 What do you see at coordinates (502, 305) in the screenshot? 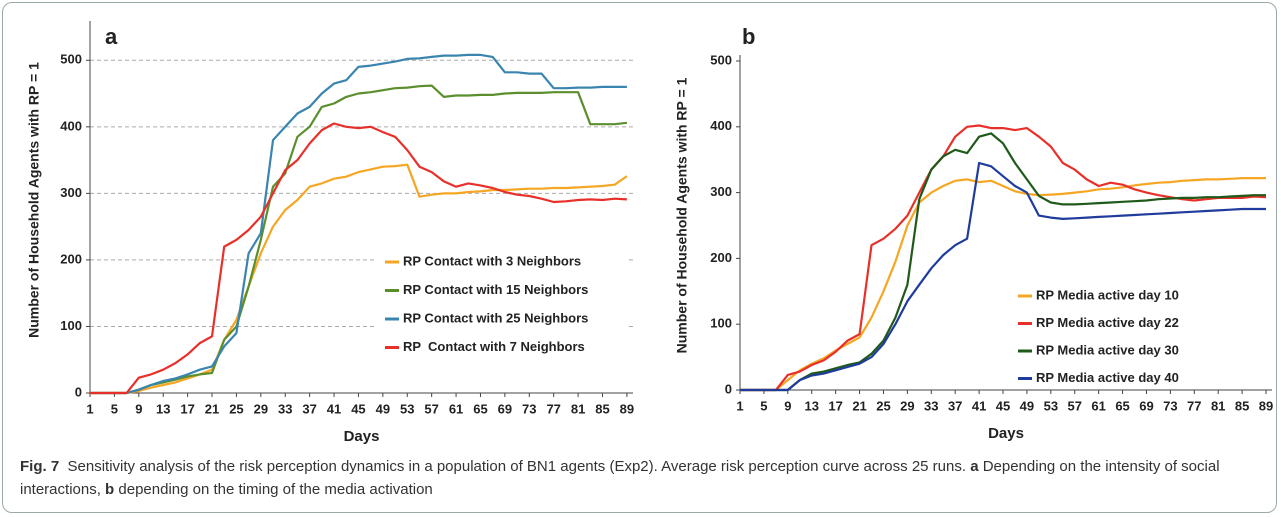
I see `legend-box` at bounding box center [502, 305].